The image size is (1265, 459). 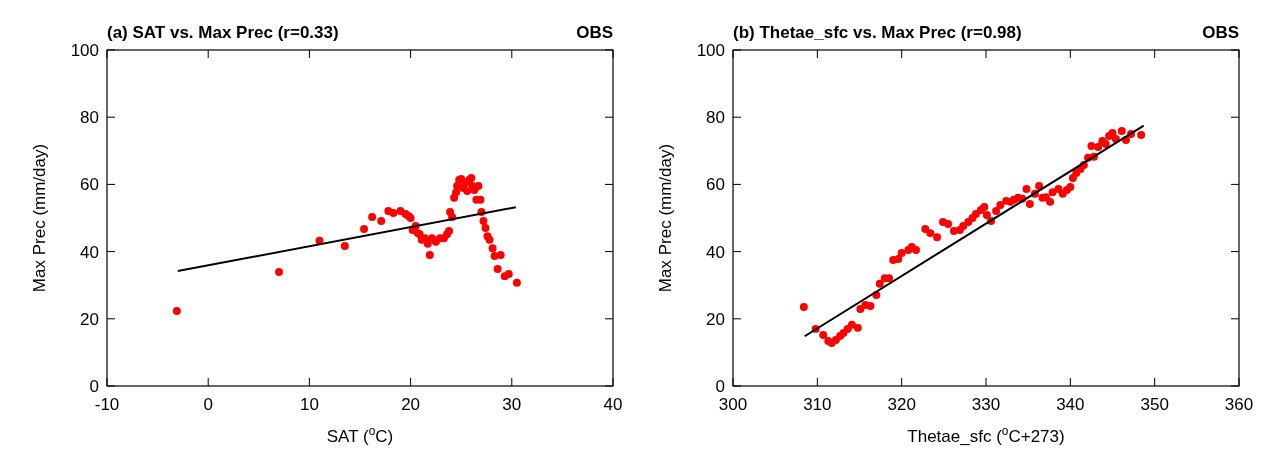 I want to click on x-axis-title: Thetae_sfc ($^{o}$C+273), so click(x=986, y=435).